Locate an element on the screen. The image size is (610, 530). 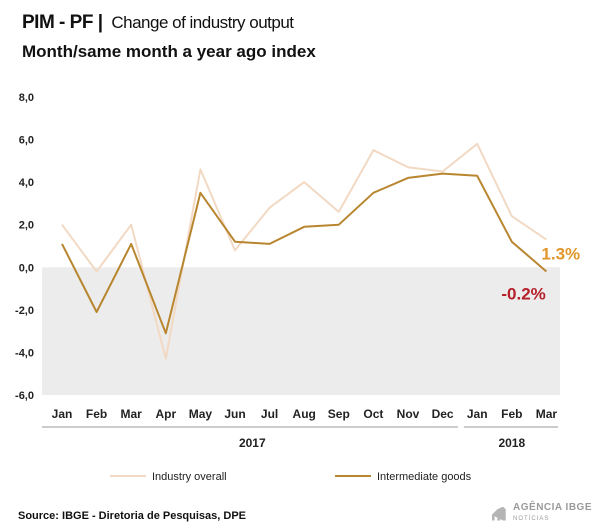
x-tick-label: Jun is located at coordinates (234, 414).